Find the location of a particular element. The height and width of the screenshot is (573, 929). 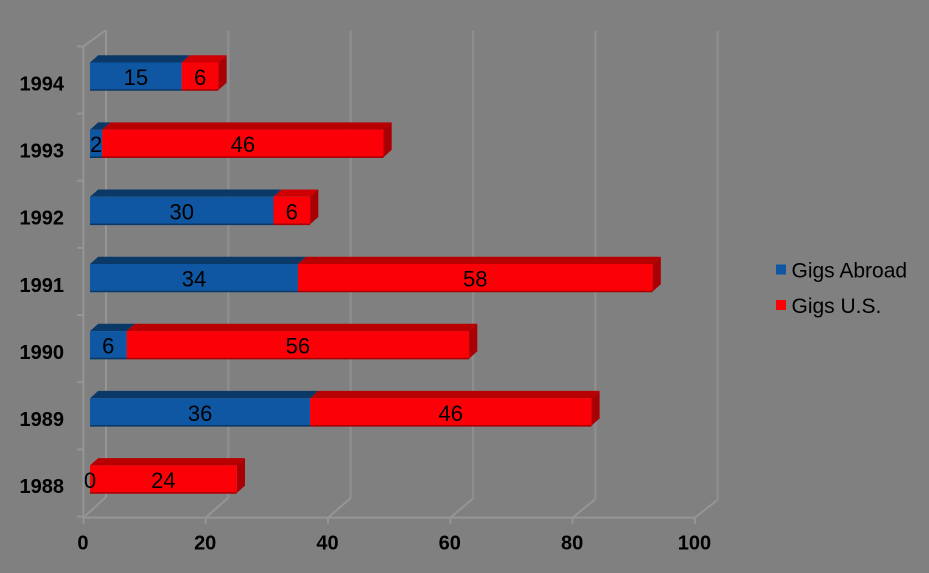

svg-text: 36 is located at coordinates (200, 413).